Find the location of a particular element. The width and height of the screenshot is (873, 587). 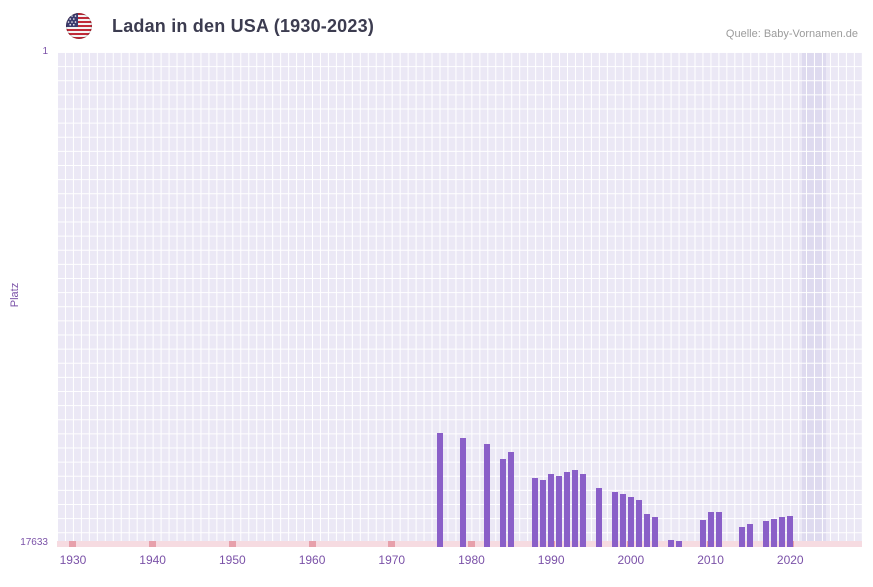

bar-1990 is located at coordinates (551, 510).